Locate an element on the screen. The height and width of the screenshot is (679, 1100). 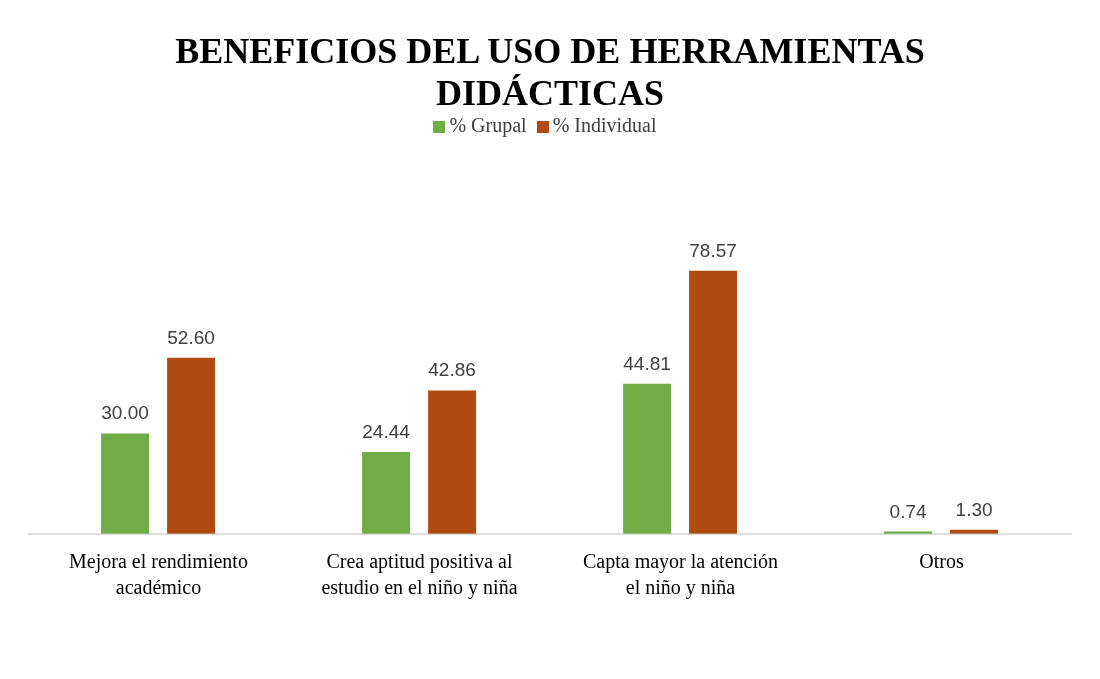
data-label: 42.86 is located at coordinates (452, 370).